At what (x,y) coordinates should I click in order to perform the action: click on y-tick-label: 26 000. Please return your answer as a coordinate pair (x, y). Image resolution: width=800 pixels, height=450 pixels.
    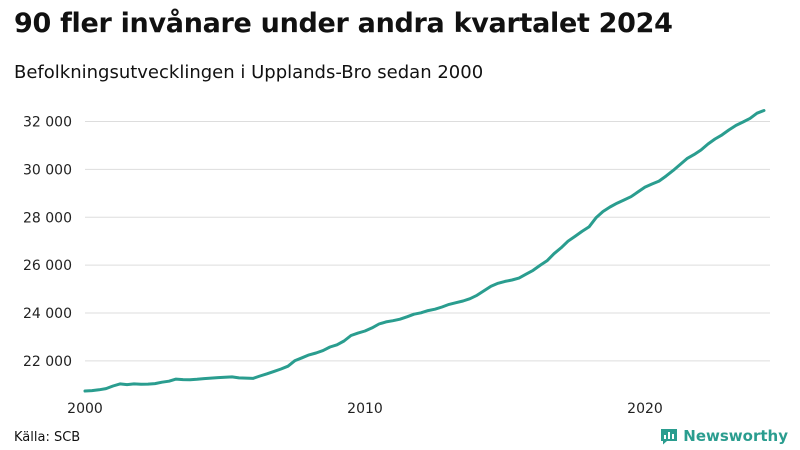
    Looking at the image, I should click on (47, 266).